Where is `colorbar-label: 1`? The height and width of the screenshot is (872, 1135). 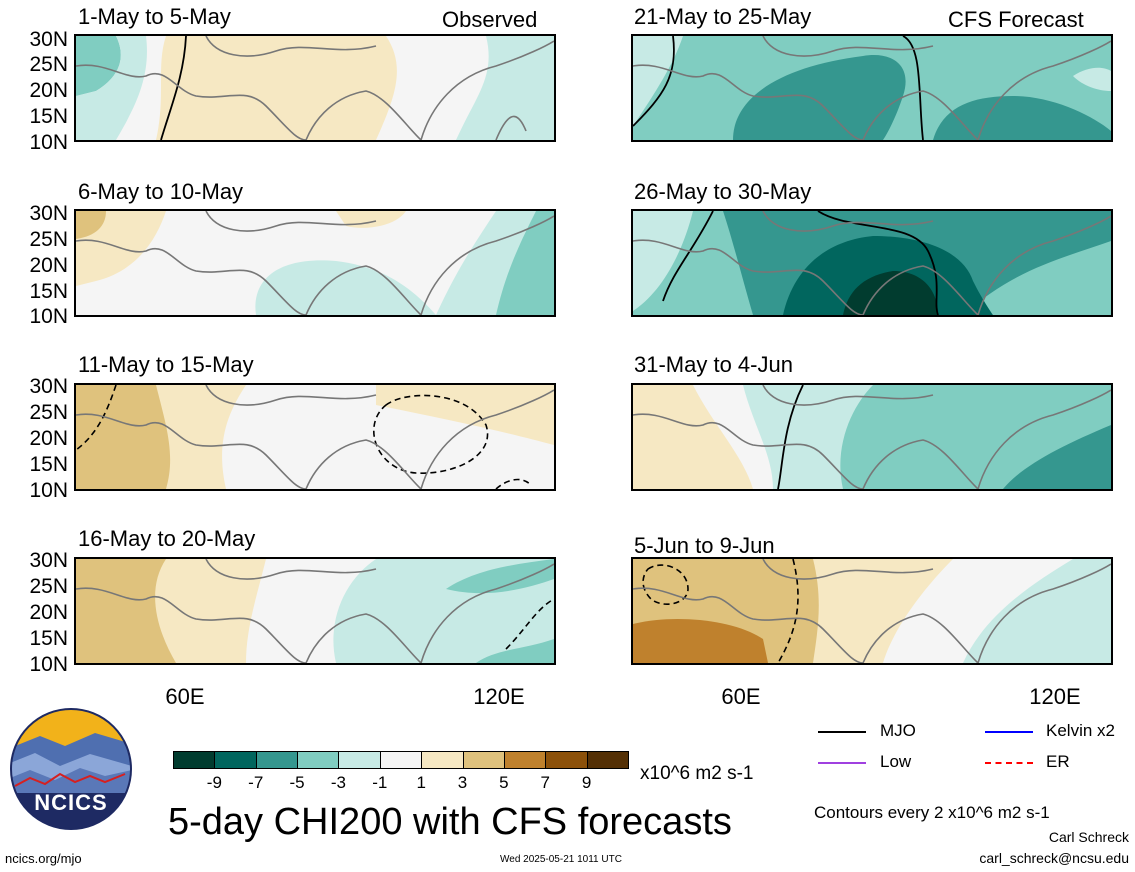
colorbar-label: 1 is located at coordinates (421, 782).